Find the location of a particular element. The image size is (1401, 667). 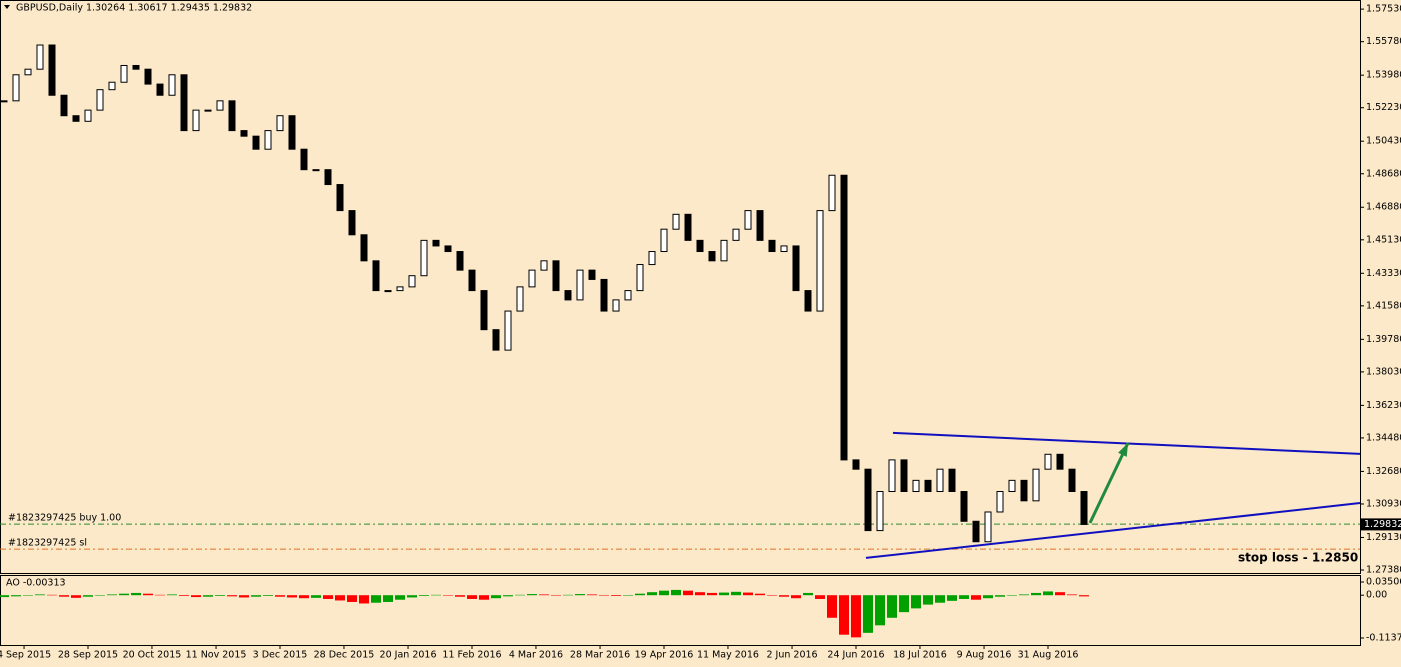

arrow-head is located at coordinates (1123, 449).